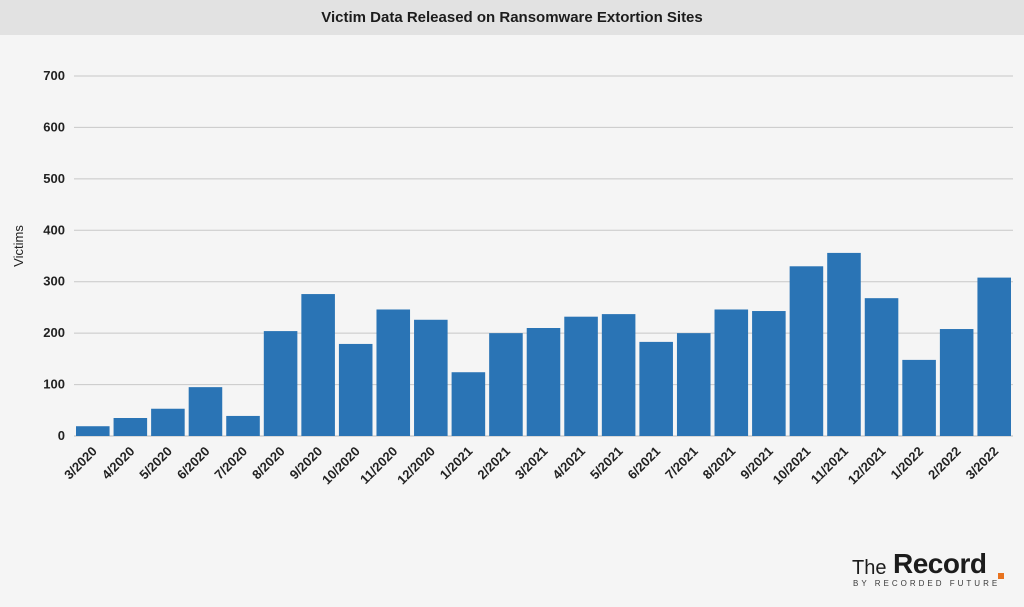 The width and height of the screenshot is (1024, 607). What do you see at coordinates (341, 466) in the screenshot?
I see `x-tick-label: 10/2020` at bounding box center [341, 466].